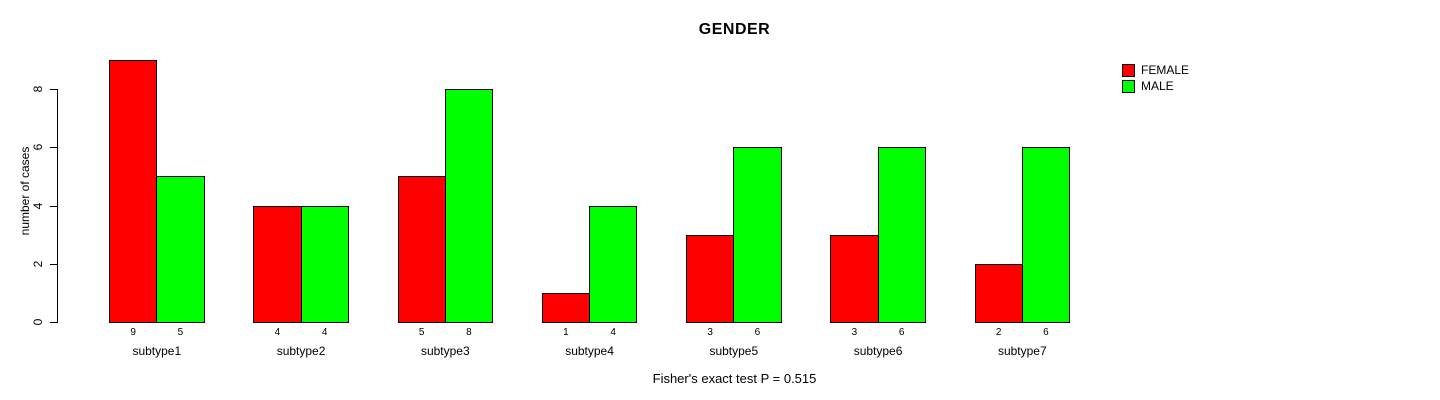 This screenshot has width=1440, height=400. Describe the element at coordinates (180, 249) in the screenshot. I see `bar-male-subtype1` at that location.